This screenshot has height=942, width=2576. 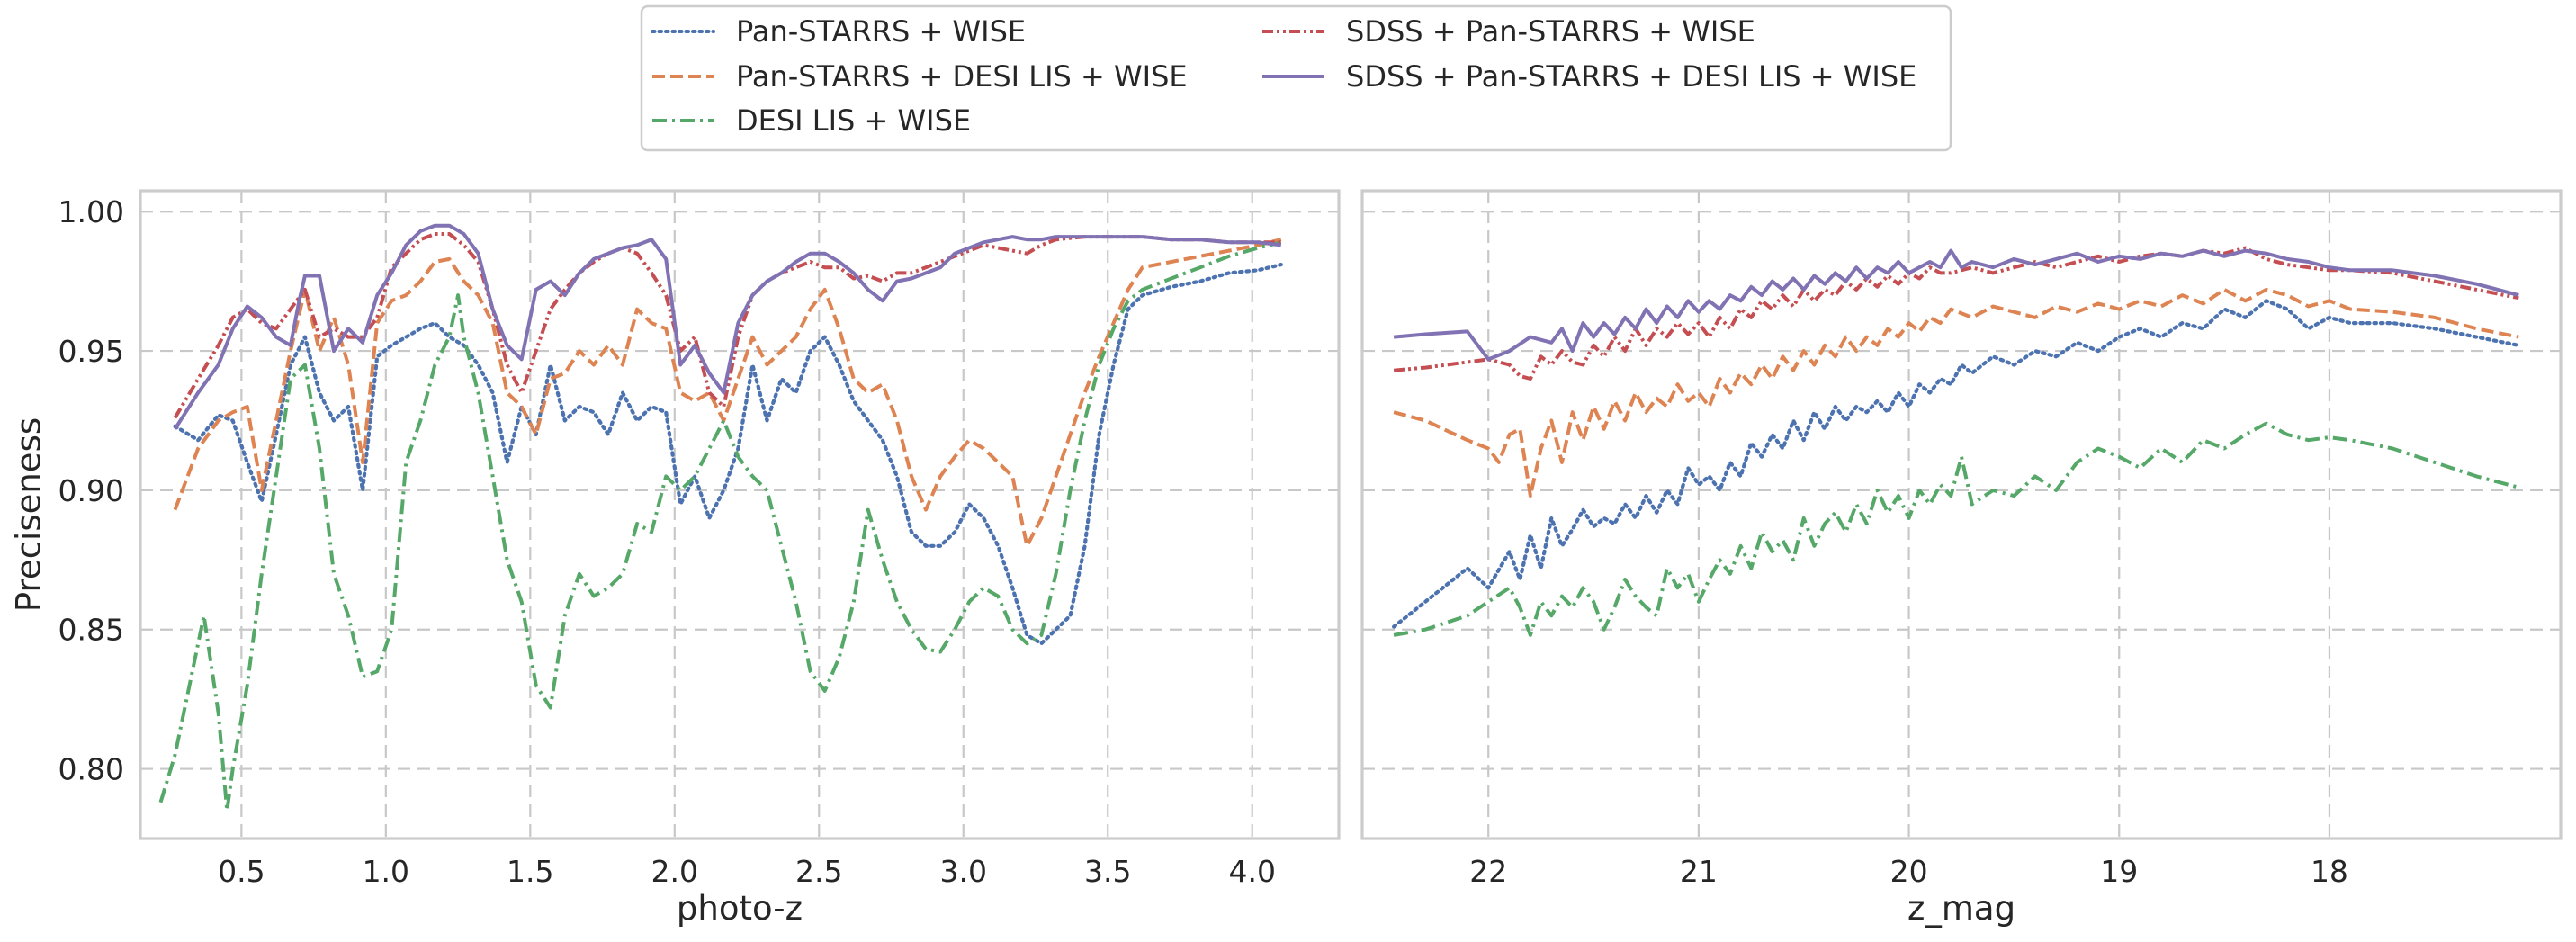 I want to click on y-axis-label: Preciseness, so click(x=29, y=514).